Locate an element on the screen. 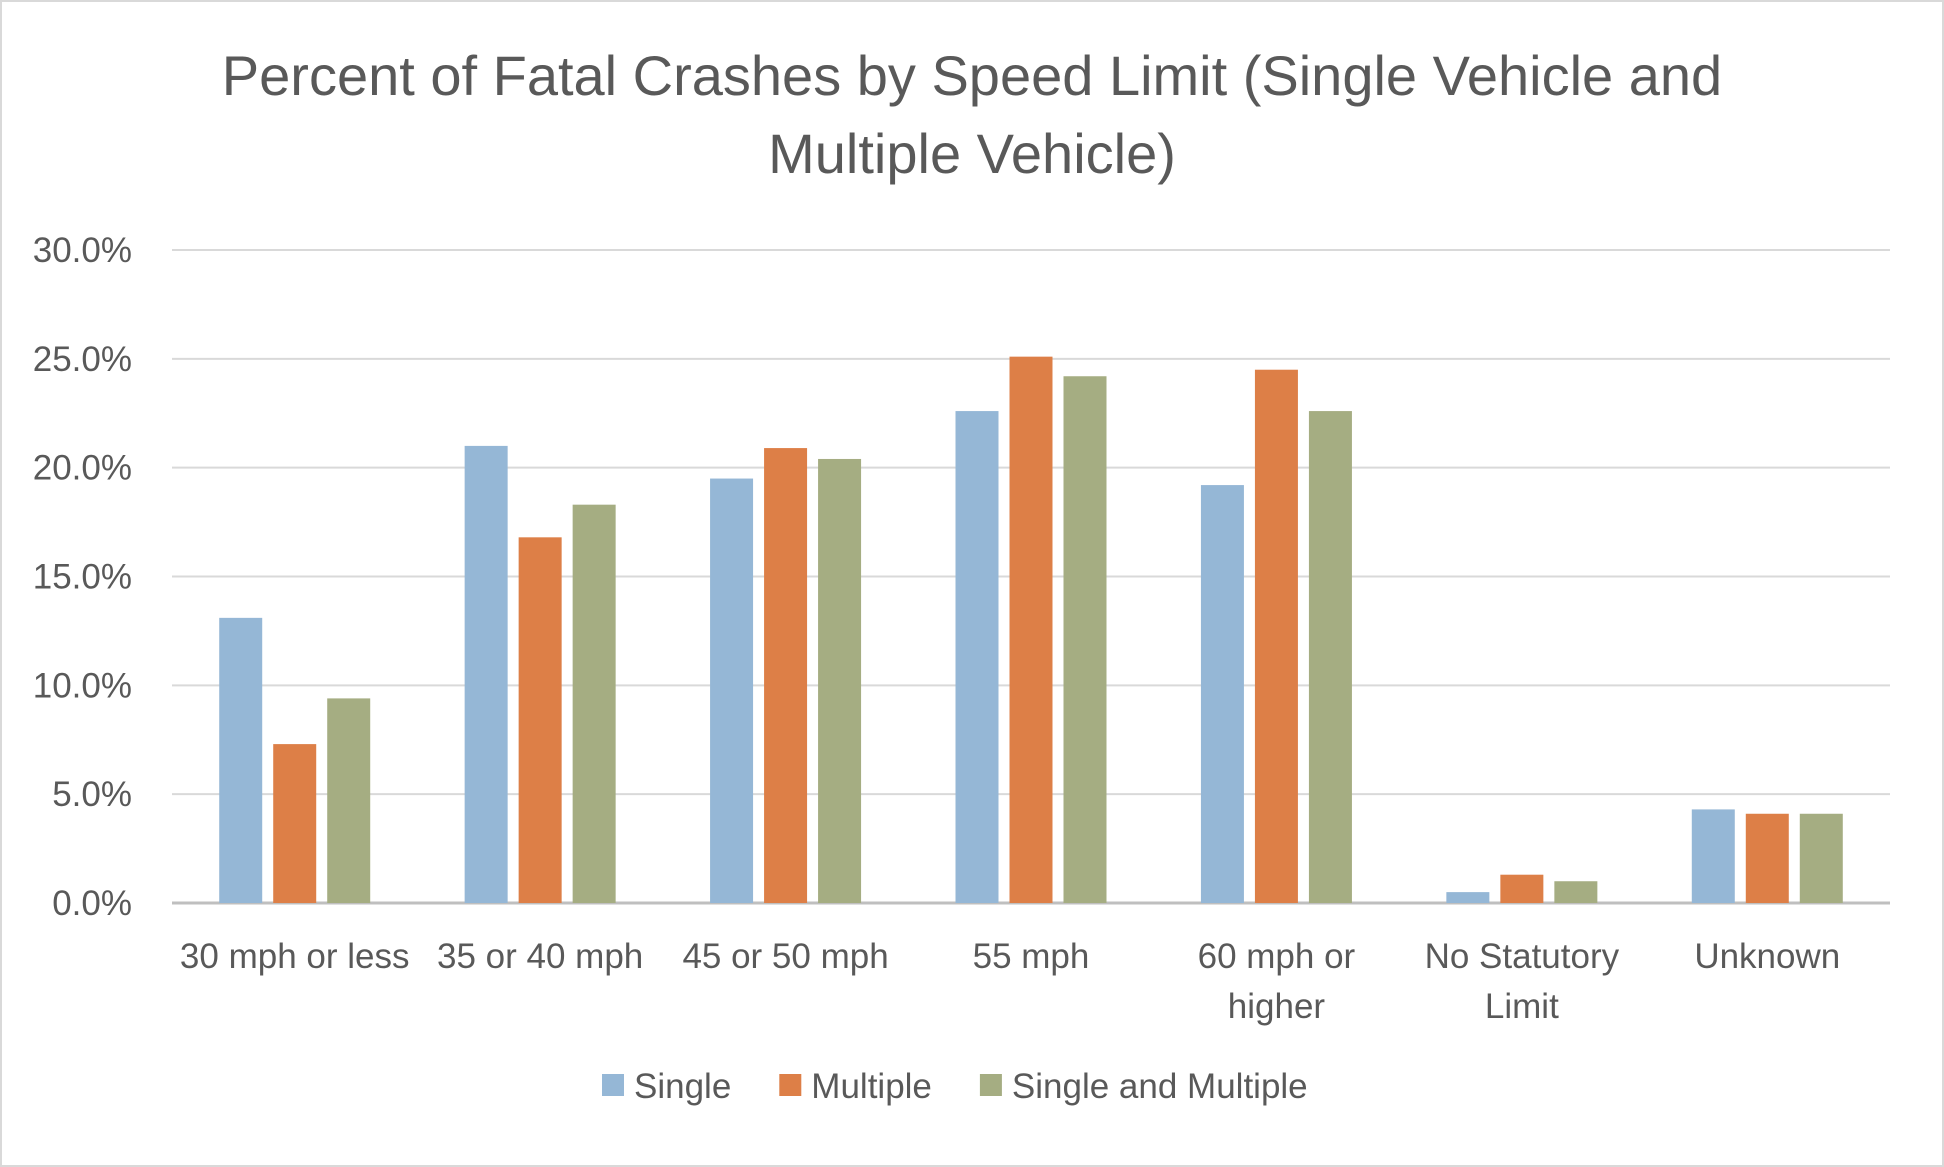  y-axis-ticks: 0.0% 5.0% 10.0% 15.0% 20.0% 25.0% 30.0% is located at coordinates (82, 577).